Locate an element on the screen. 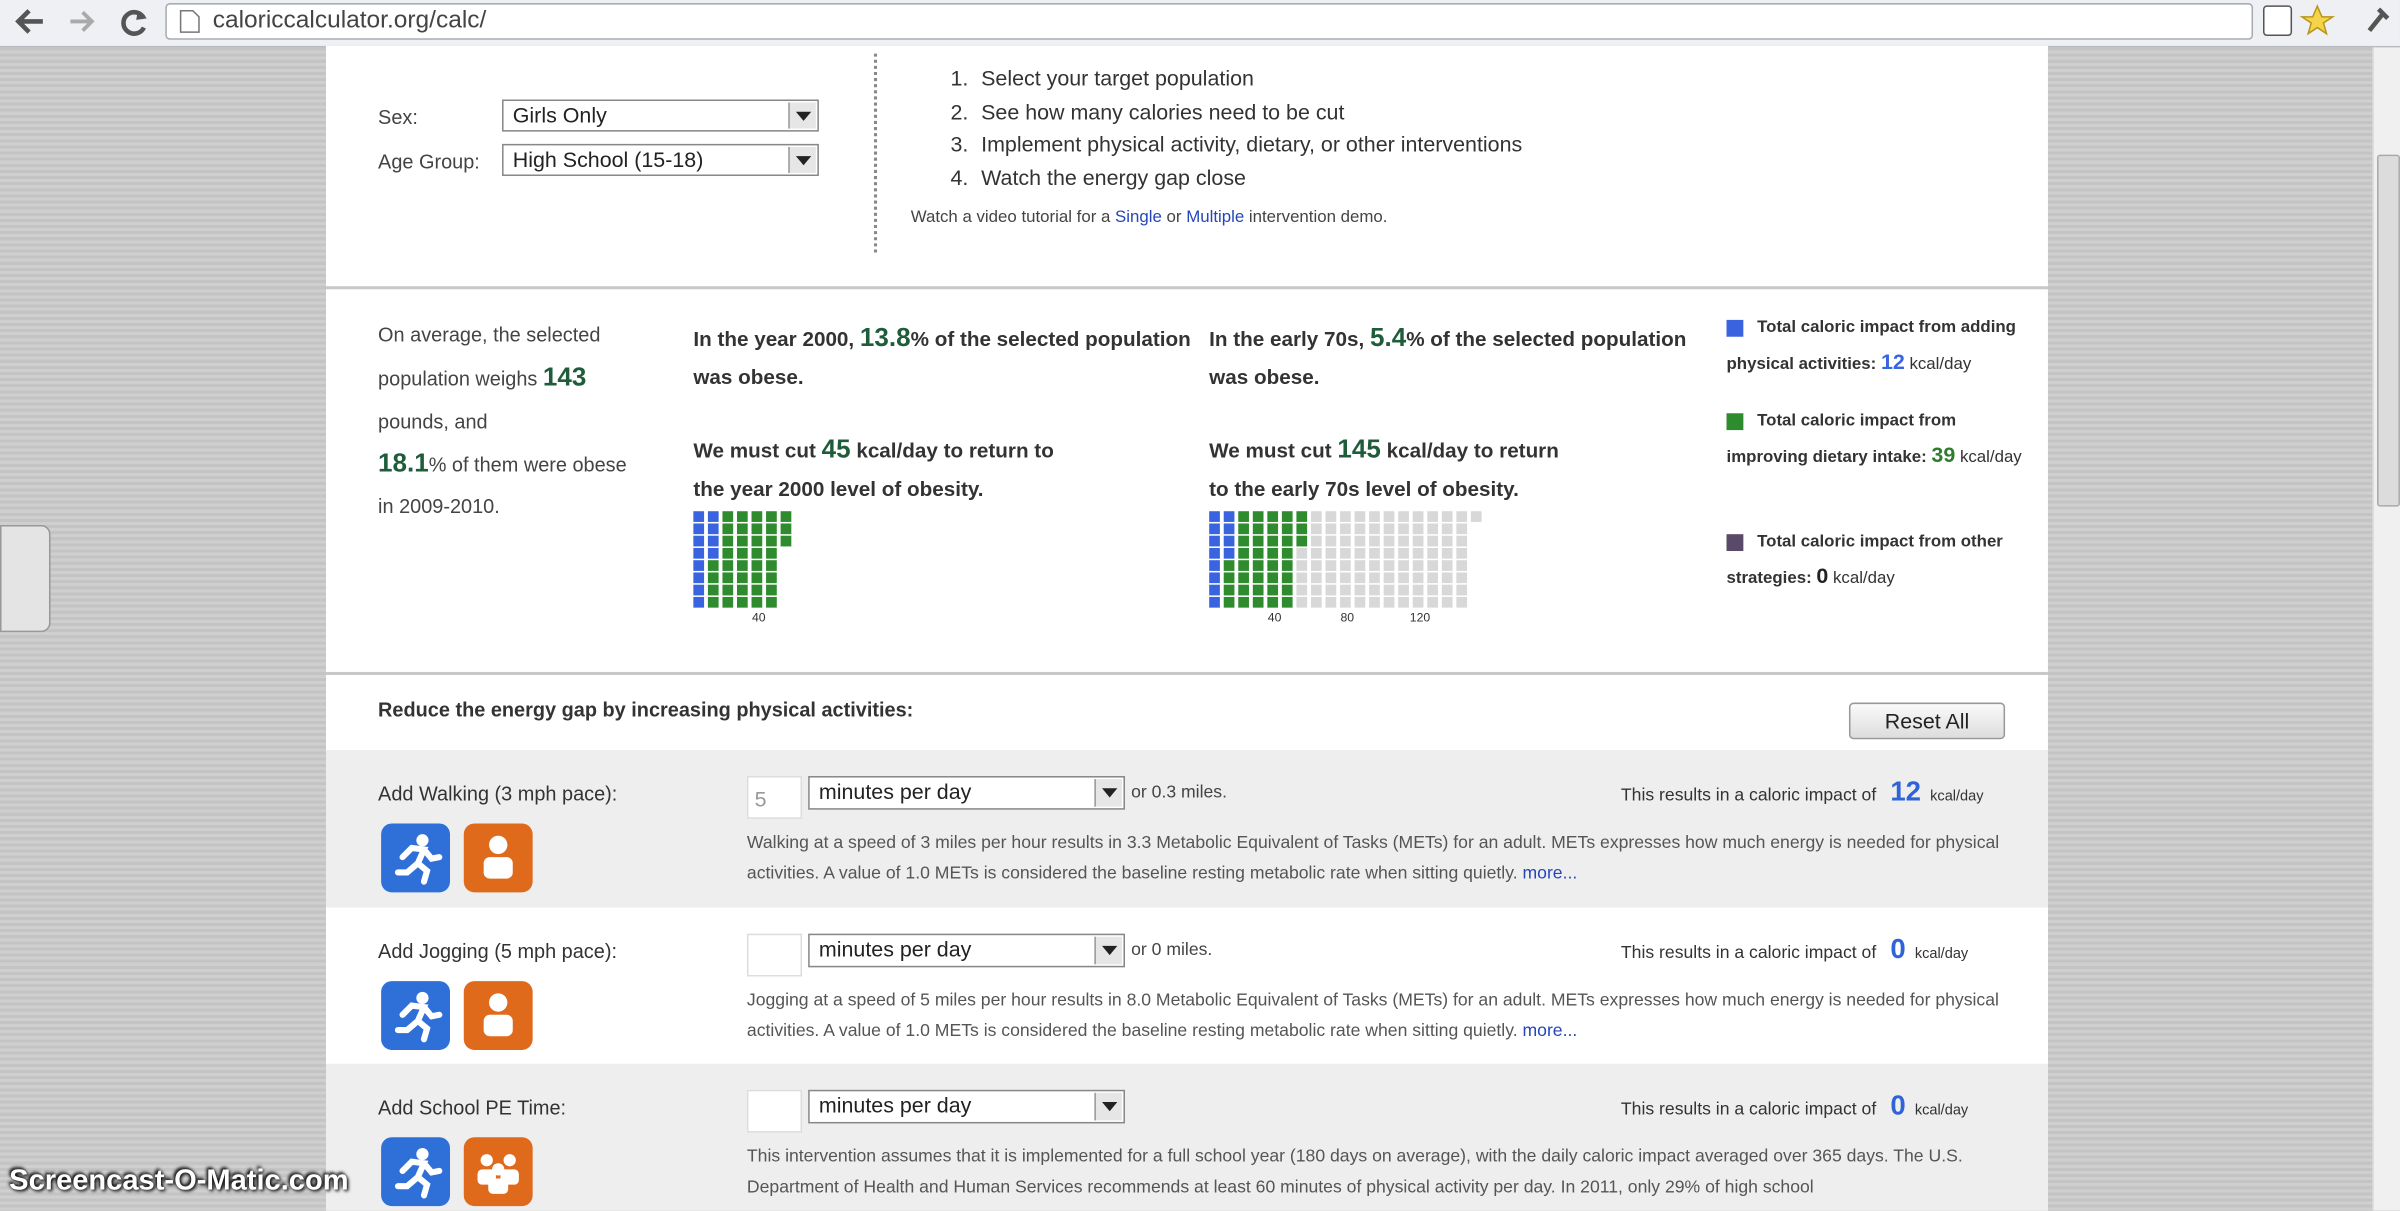  age-select: High School (15-18) is located at coordinates (660, 160).